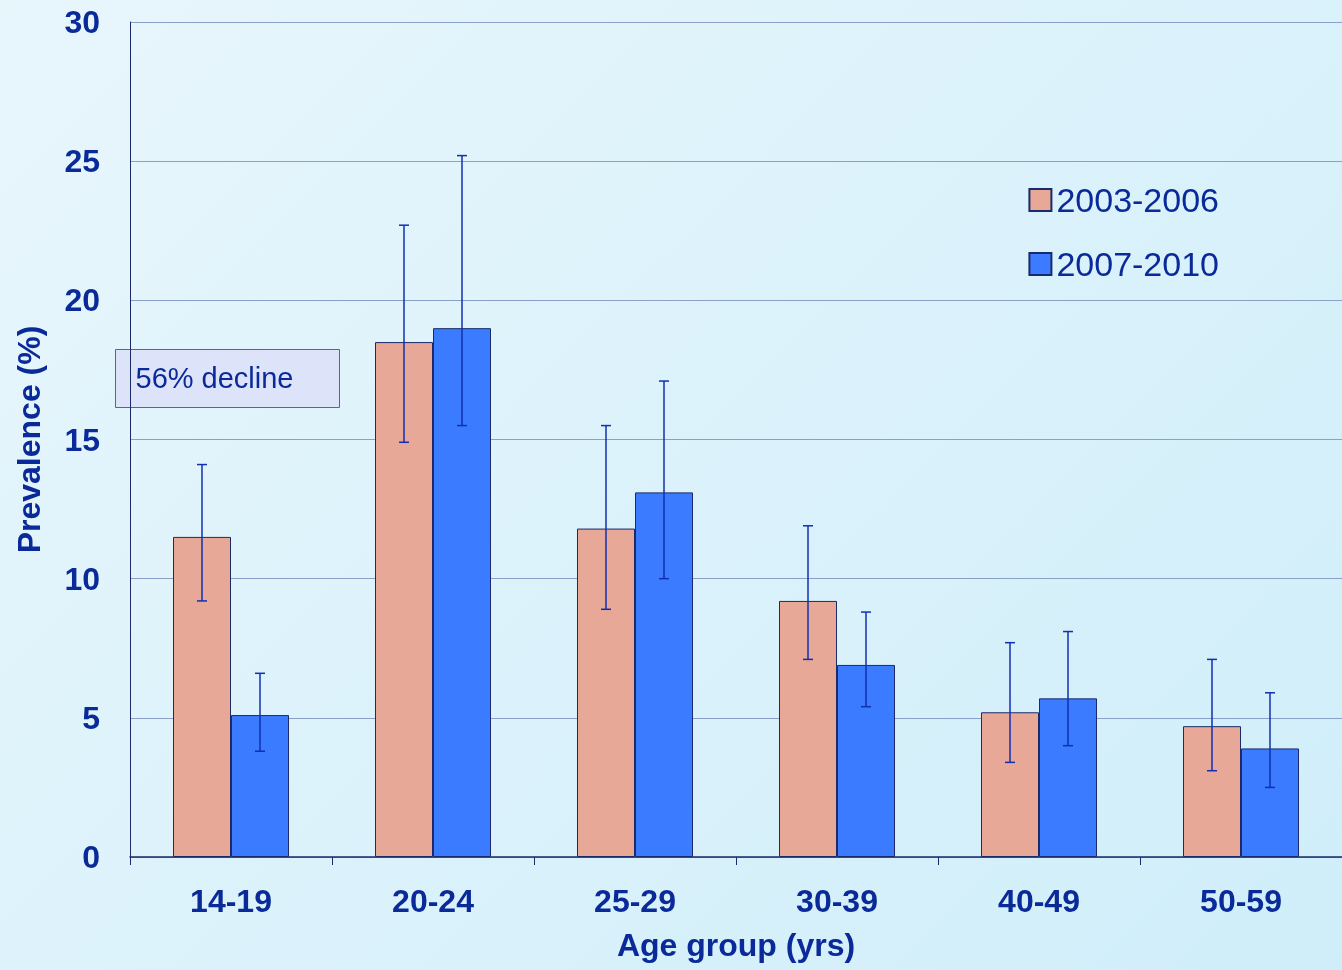 The image size is (1342, 970). I want to click on y-tick-label: 5, so click(91, 717).